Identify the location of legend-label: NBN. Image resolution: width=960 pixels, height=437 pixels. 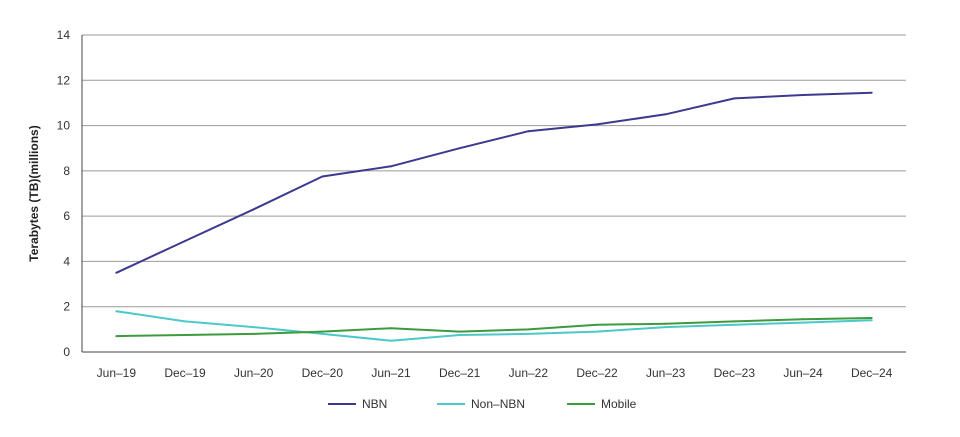
(374, 404).